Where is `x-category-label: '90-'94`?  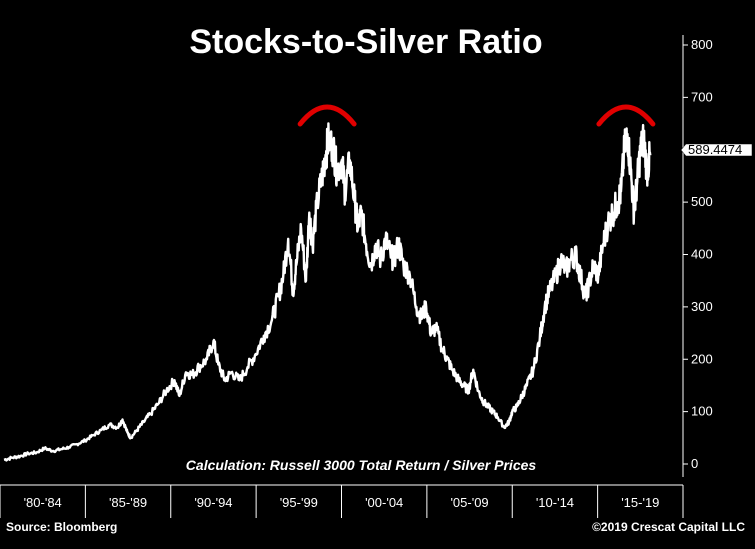 x-category-label: '90-'94 is located at coordinates (213, 502).